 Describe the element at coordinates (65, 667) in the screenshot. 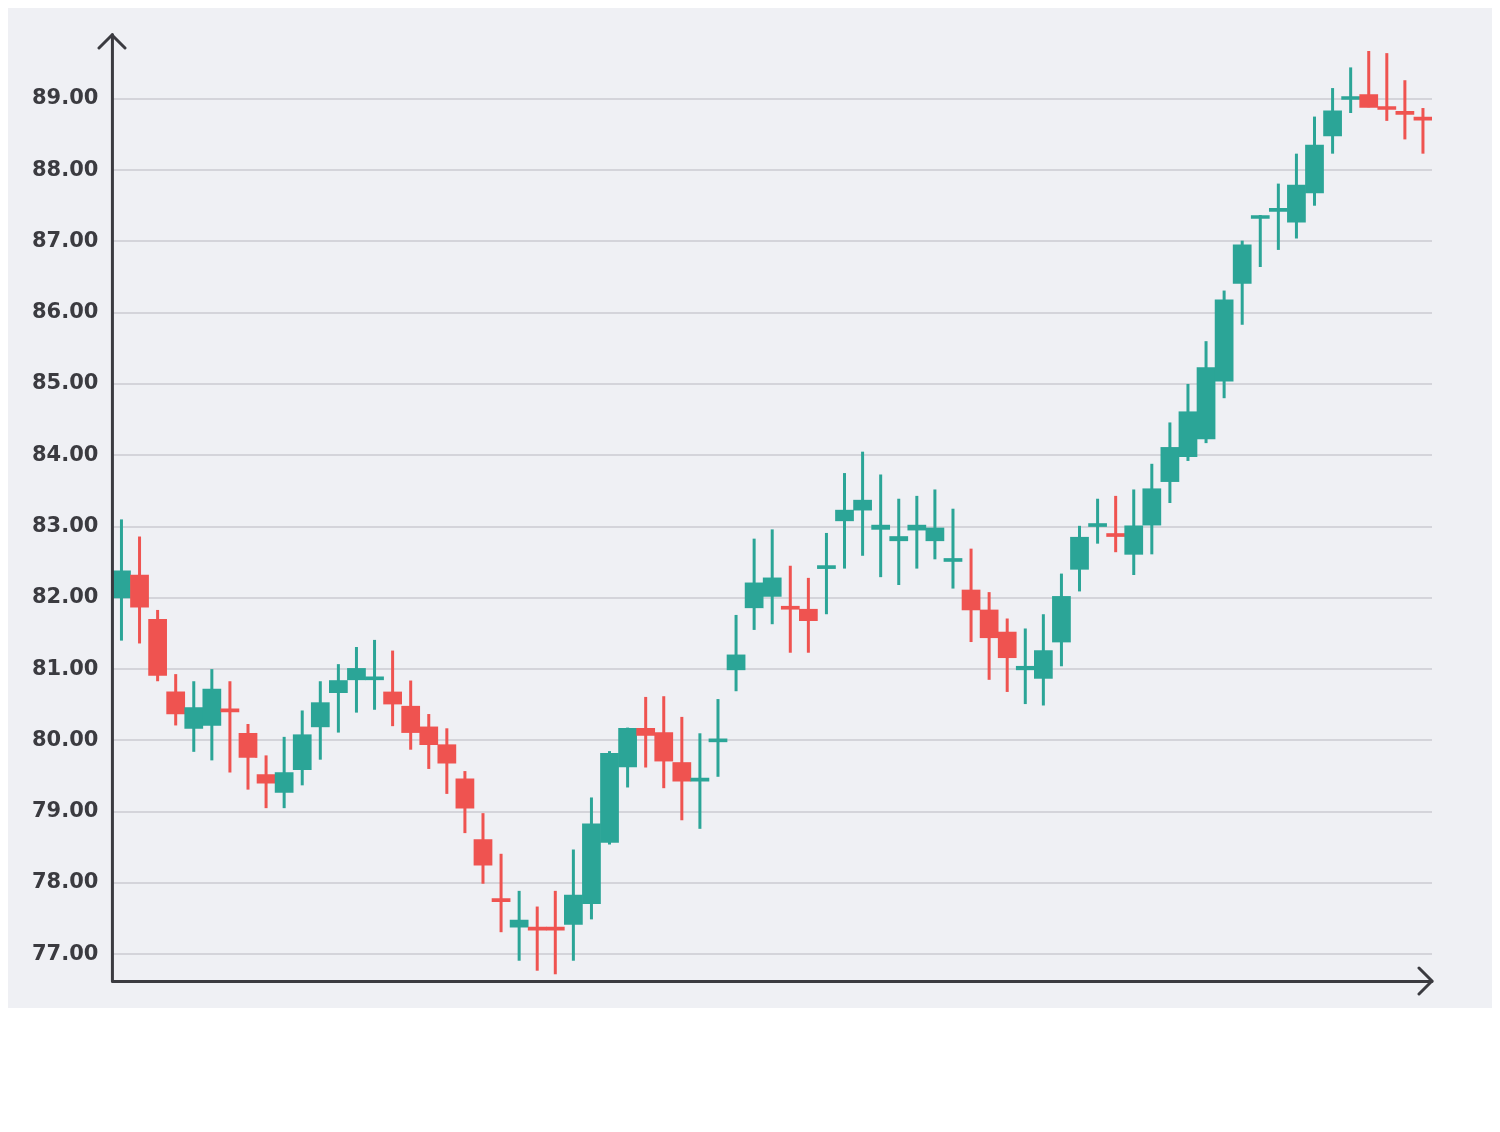

I see `y-tick-label: 81.00` at that location.